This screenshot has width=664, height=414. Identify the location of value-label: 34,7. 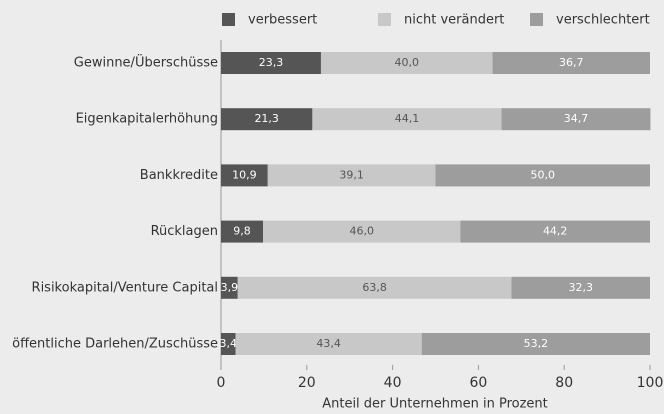
(576, 118).